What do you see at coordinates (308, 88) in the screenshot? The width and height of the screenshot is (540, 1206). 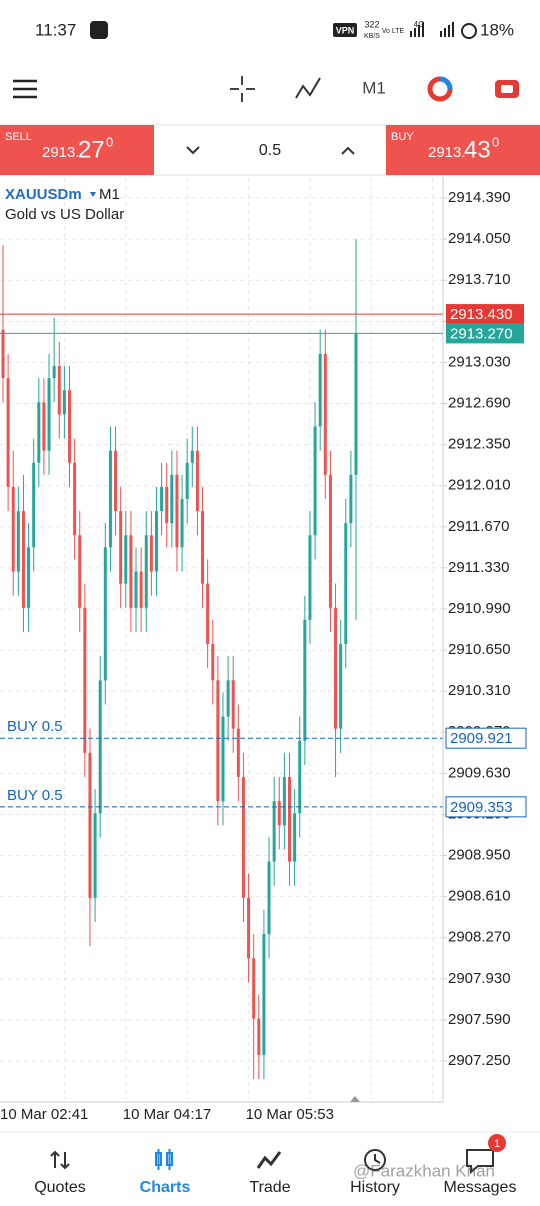 I see `indicators-button` at bounding box center [308, 88].